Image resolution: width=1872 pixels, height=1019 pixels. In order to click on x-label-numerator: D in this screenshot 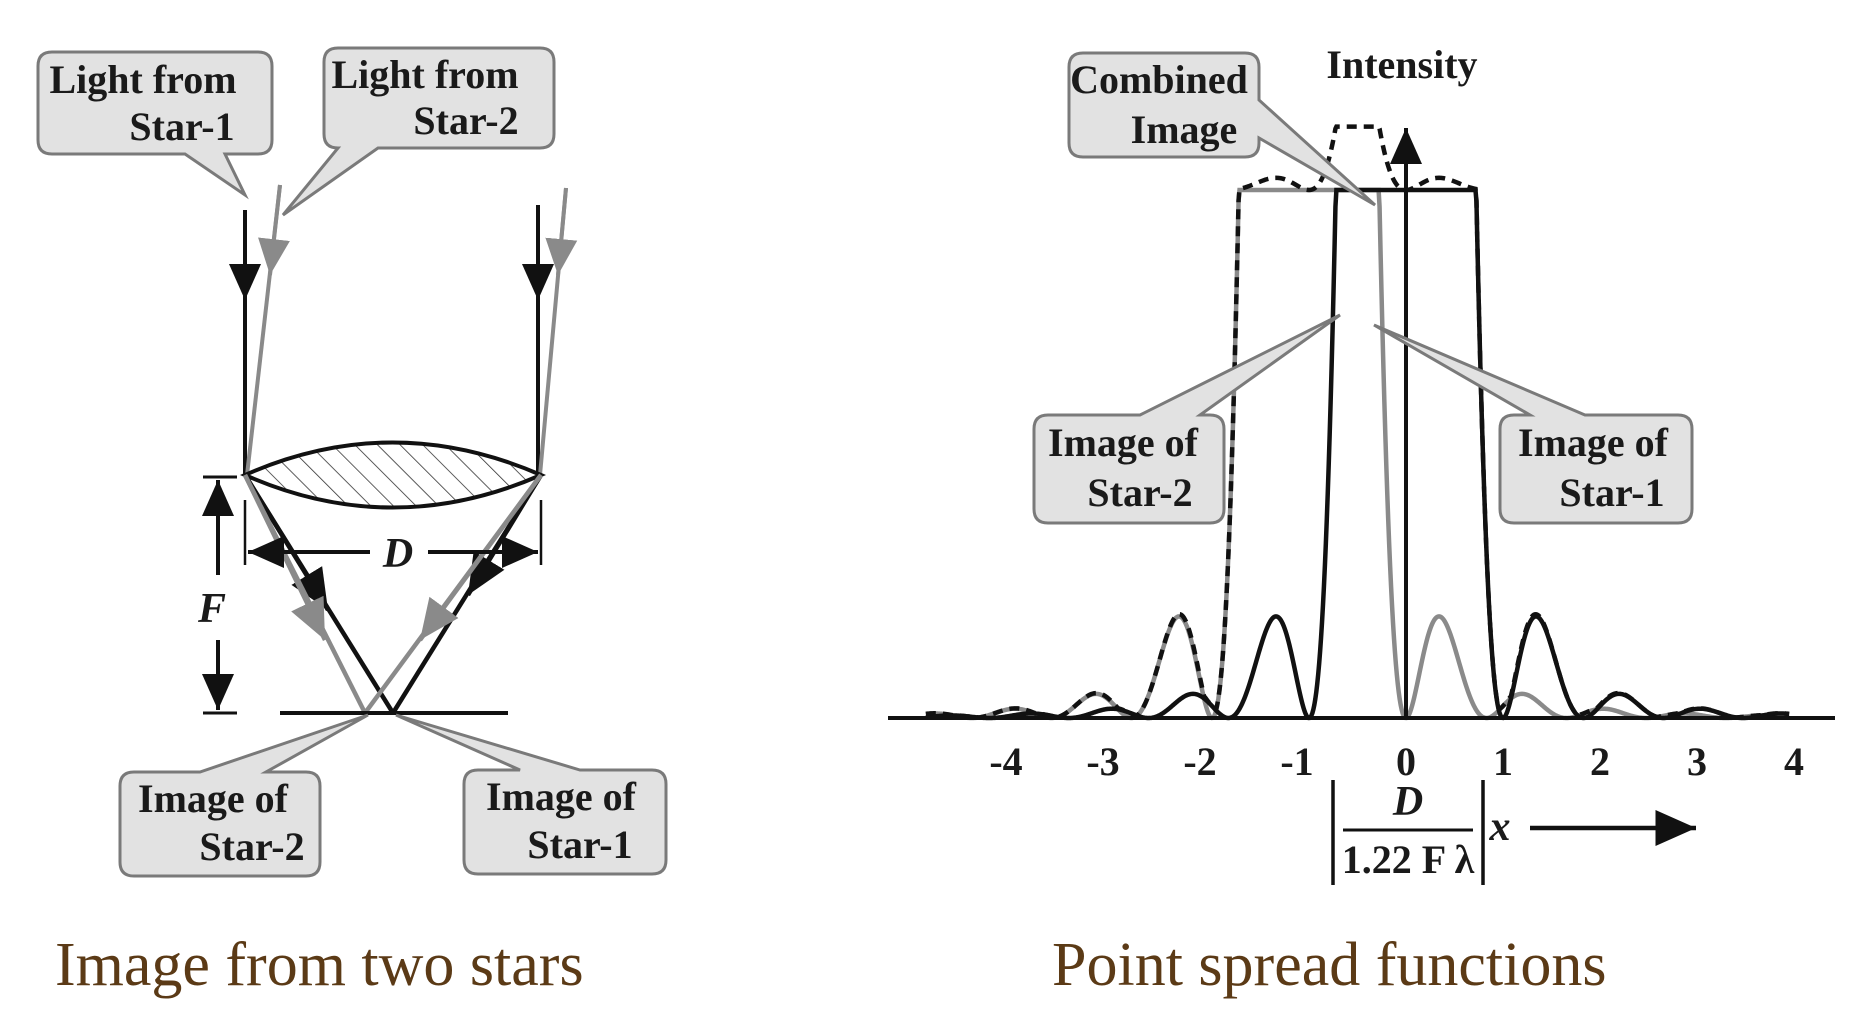, I will do `click(1407, 802)`.